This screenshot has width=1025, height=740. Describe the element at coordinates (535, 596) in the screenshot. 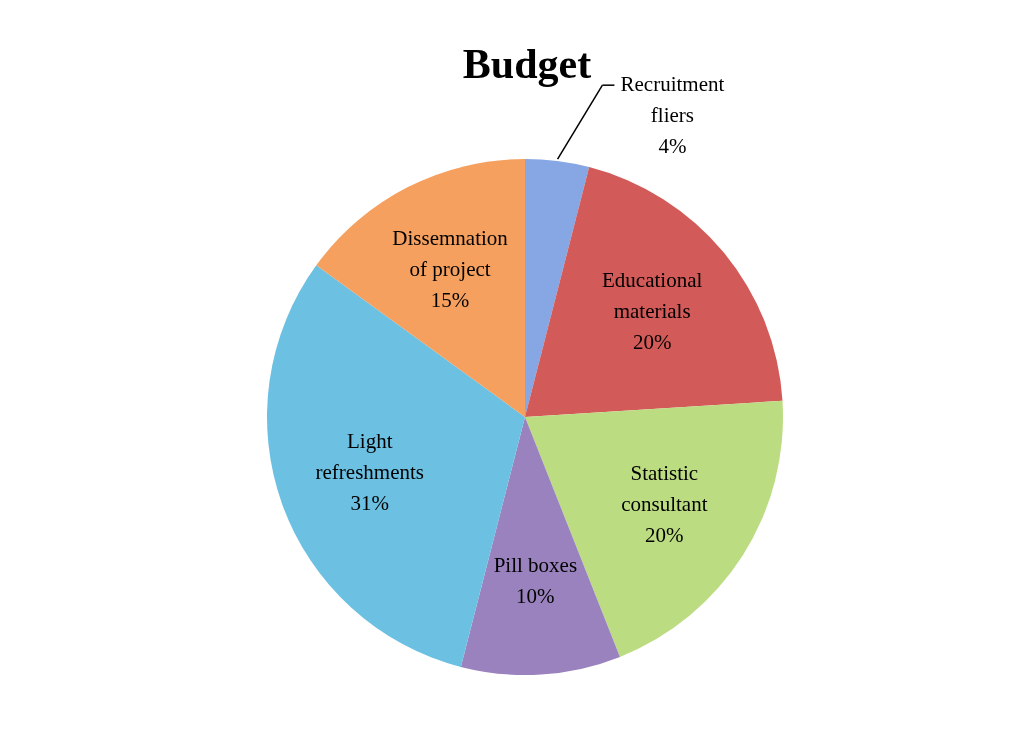

I see `data-label: 10%` at that location.